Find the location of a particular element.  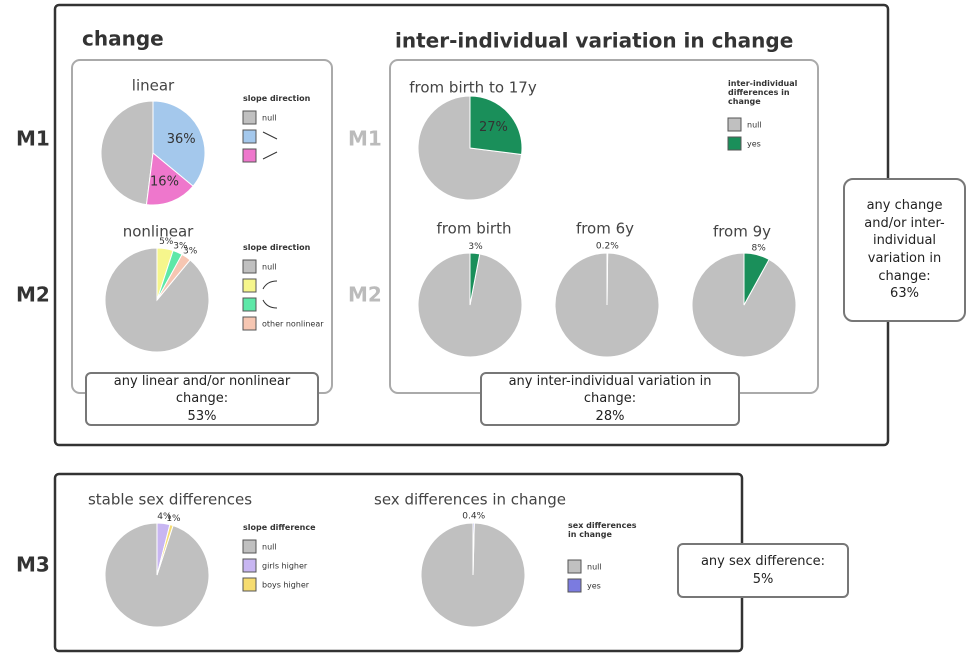

data-label: 4% is located at coordinates (164, 517).